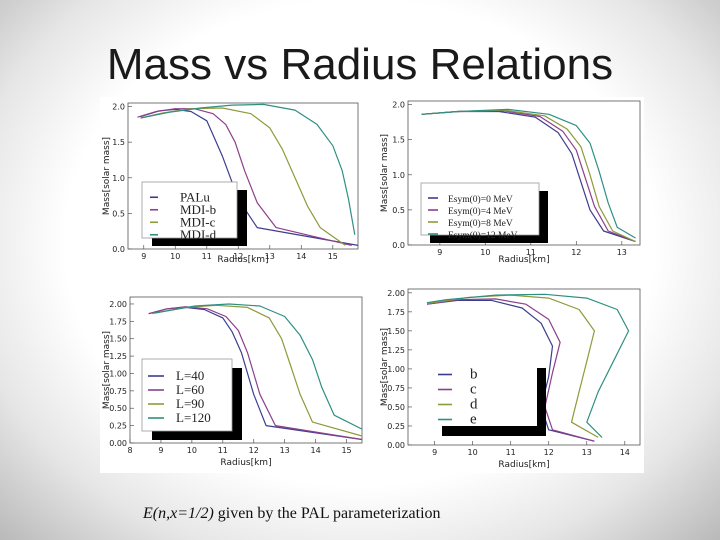 This screenshot has height=540, width=720. Describe the element at coordinates (327, 513) in the screenshot. I see `caption-text: given by the PAL parameterization` at that location.